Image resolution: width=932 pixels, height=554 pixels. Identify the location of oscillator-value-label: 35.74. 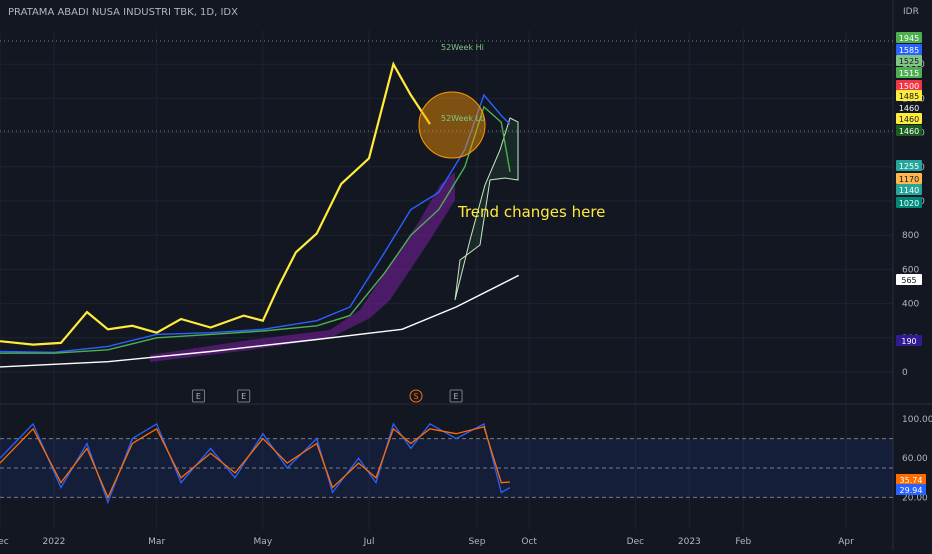
(911, 480).